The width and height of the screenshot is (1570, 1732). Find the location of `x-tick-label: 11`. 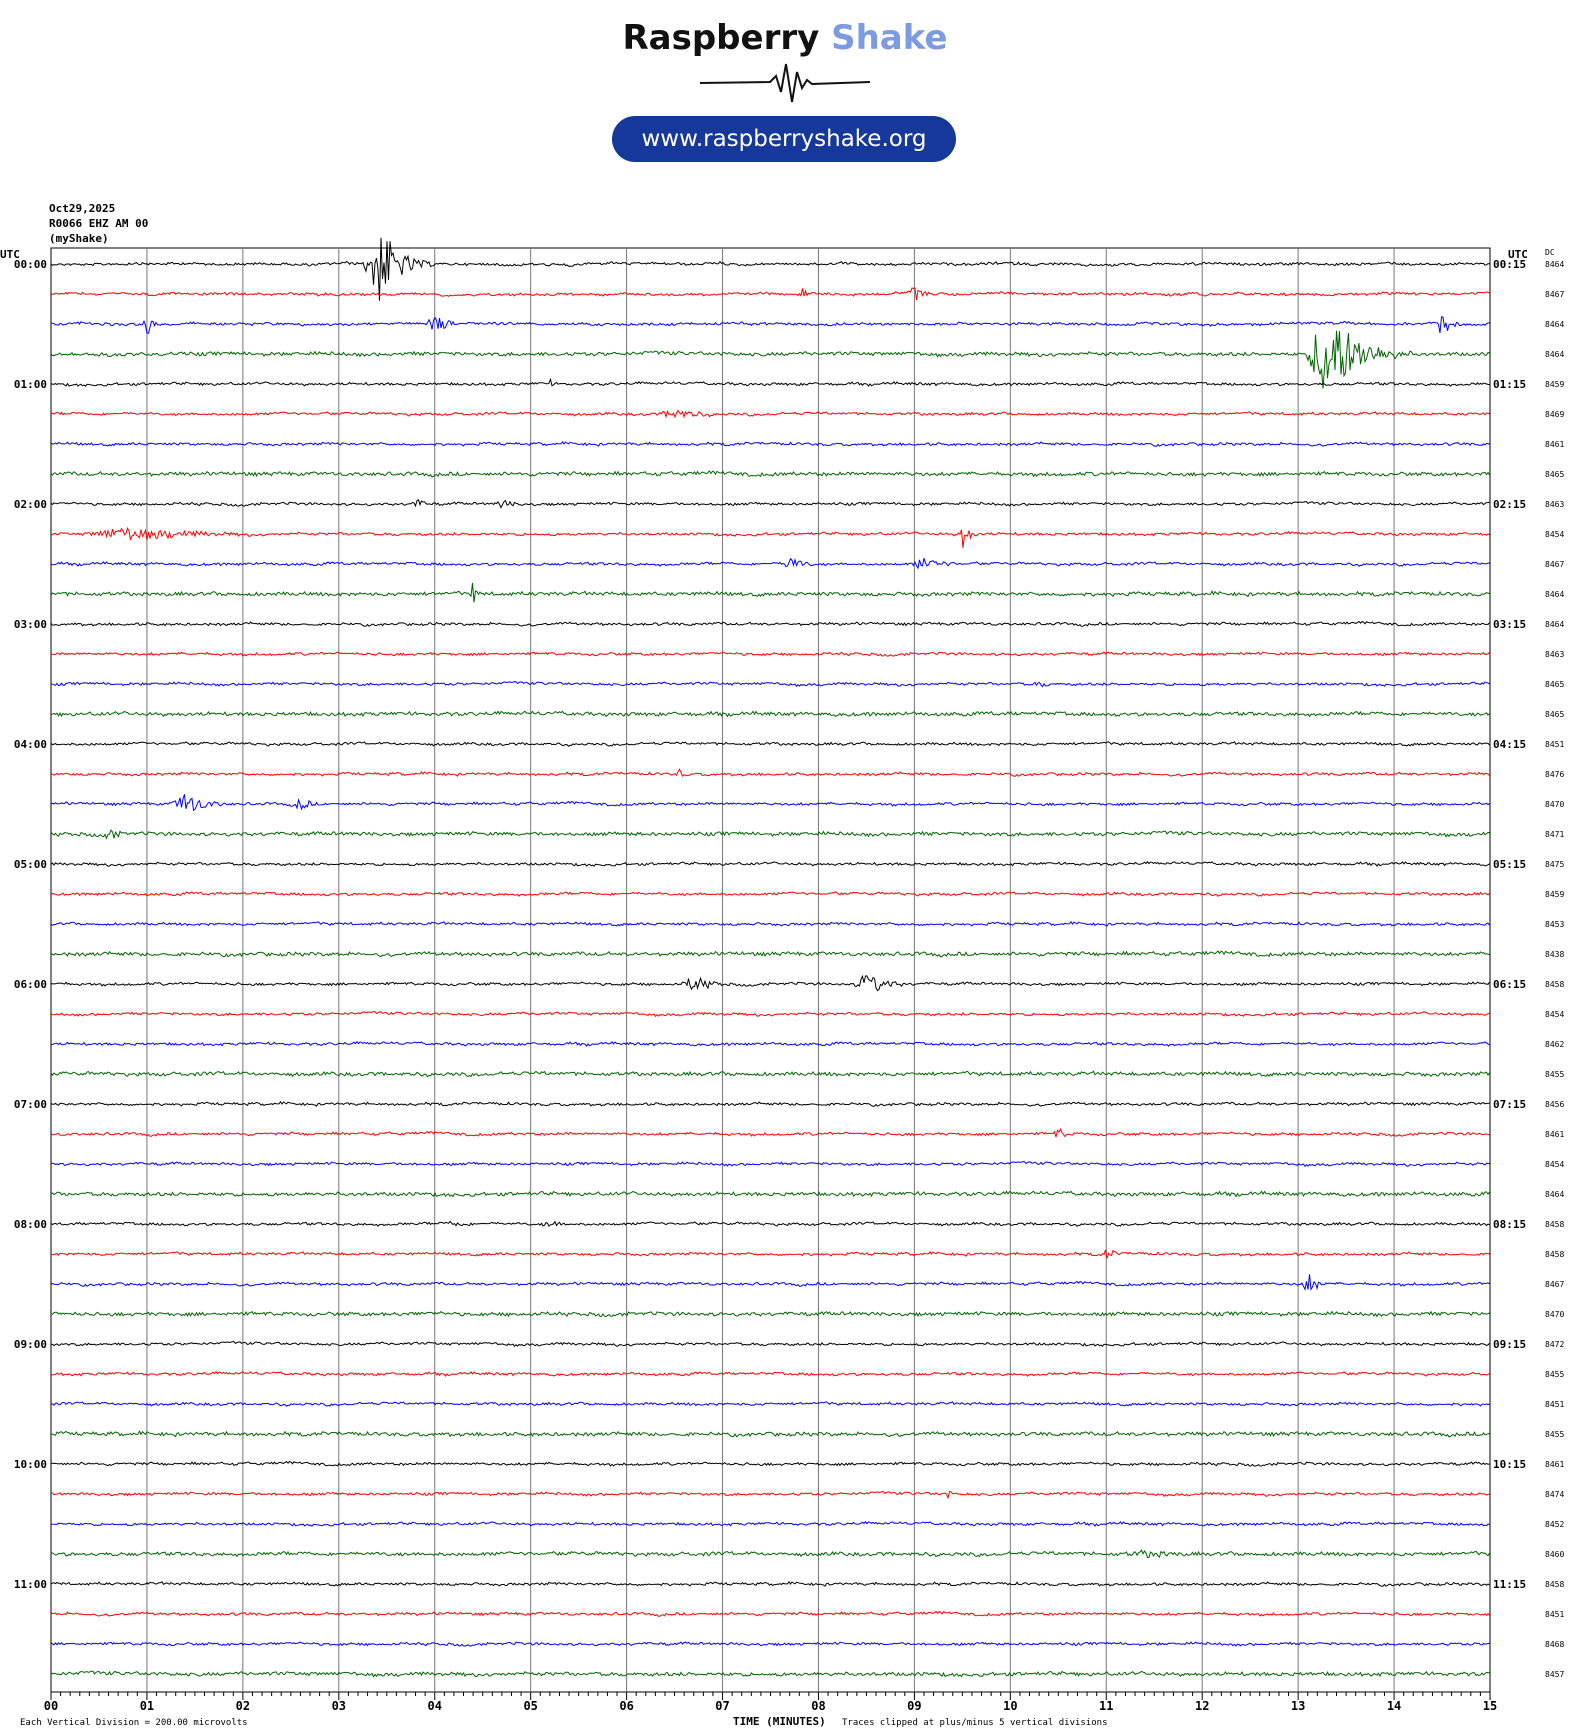

x-tick-label: 11 is located at coordinates (1106, 1706).